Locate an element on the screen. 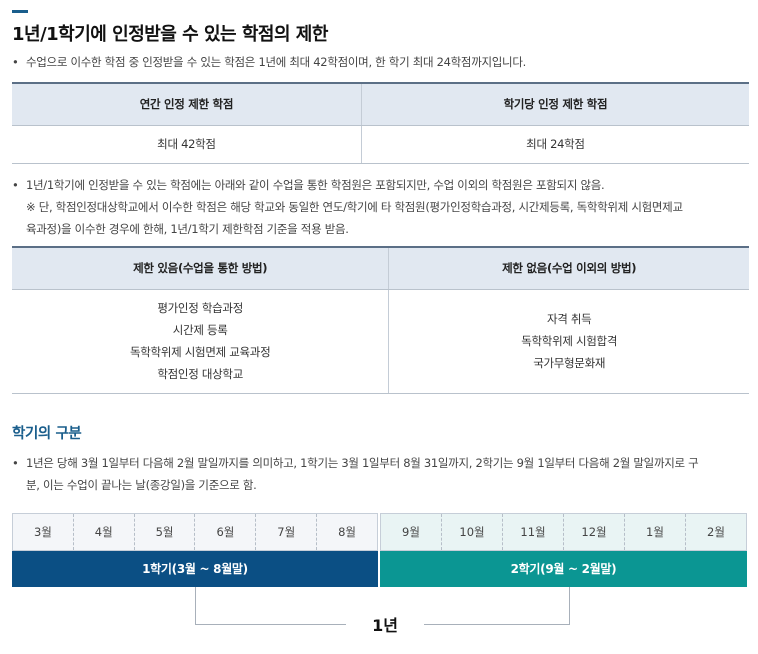 The height and width of the screenshot is (654, 758). month-cell: 12월 is located at coordinates (593, 532).